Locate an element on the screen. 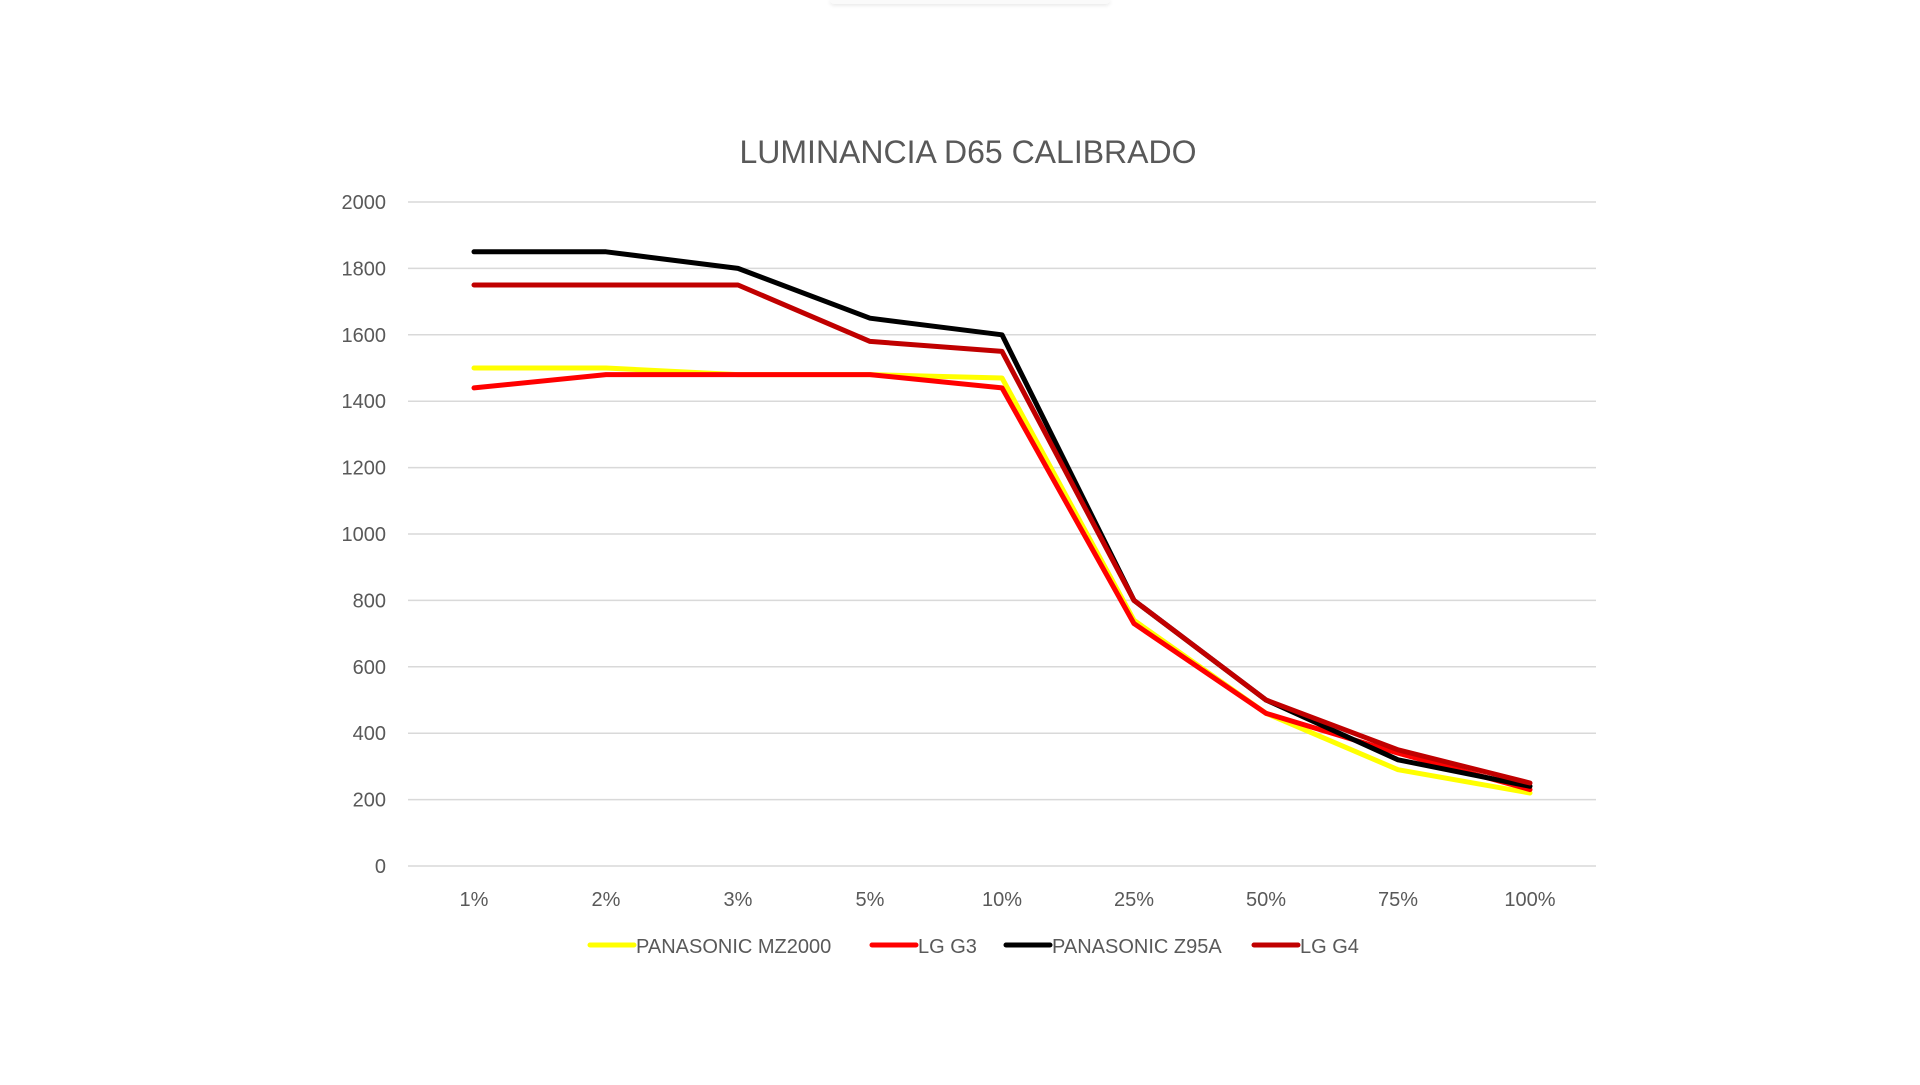  y-tick-label: 1200 is located at coordinates (364, 469).